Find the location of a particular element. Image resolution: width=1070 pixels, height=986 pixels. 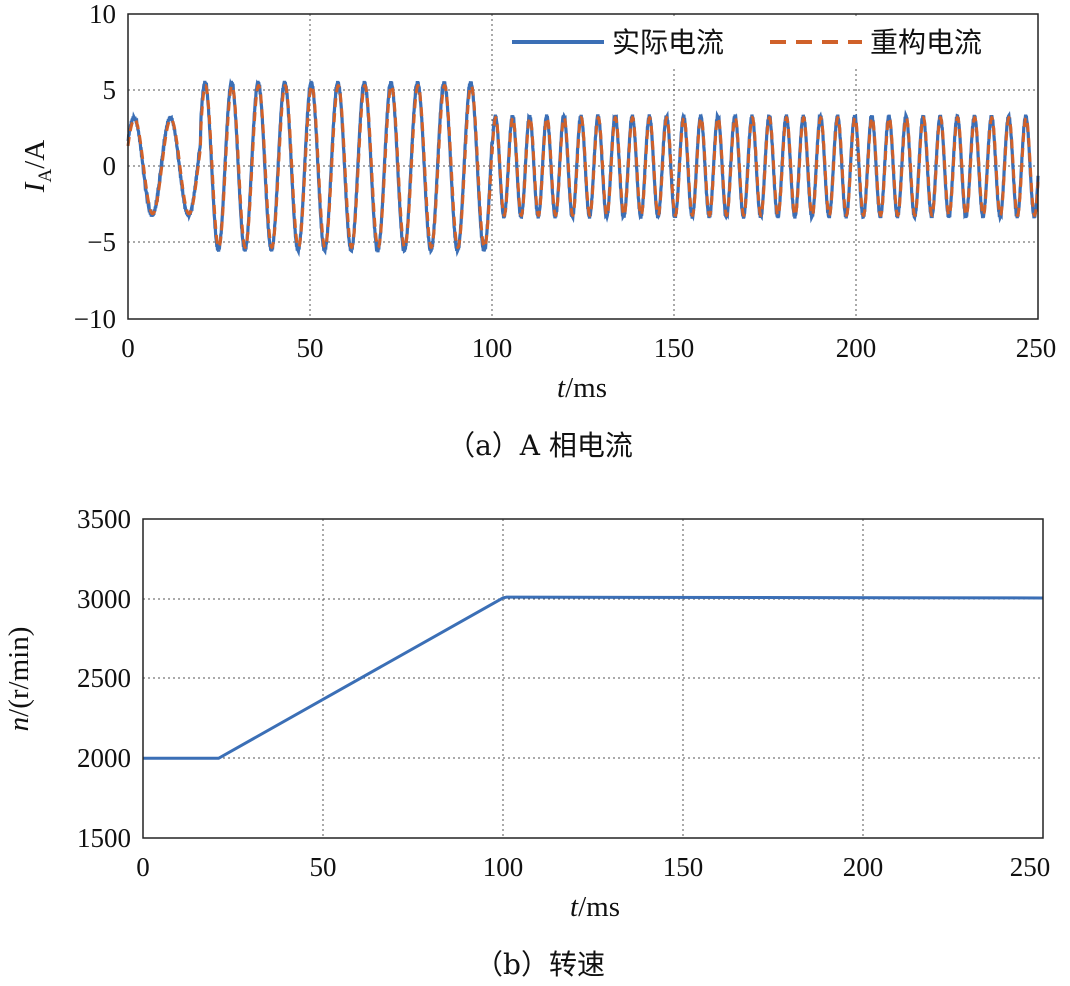

chart-b-ytick-label: 2500 is located at coordinates (104, 678).